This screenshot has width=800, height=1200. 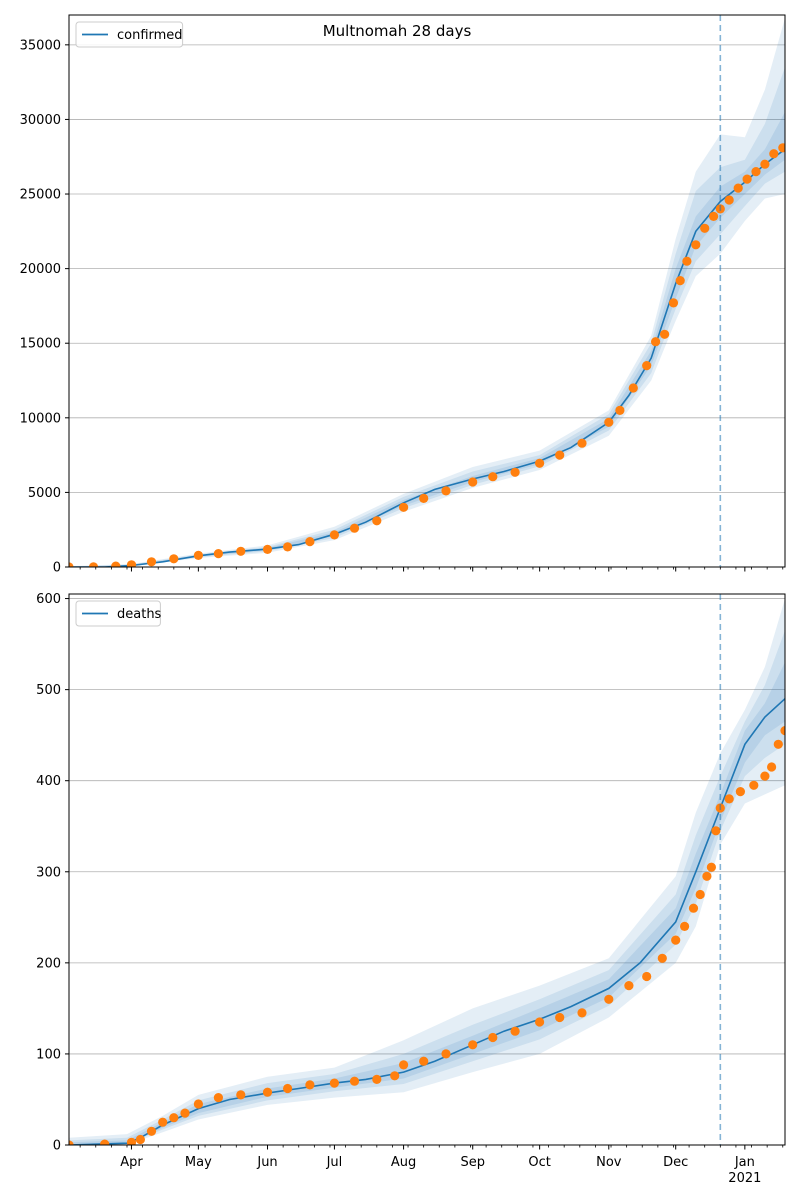 I want to click on chart-title: Multnomah 28 days, so click(x=397, y=31).